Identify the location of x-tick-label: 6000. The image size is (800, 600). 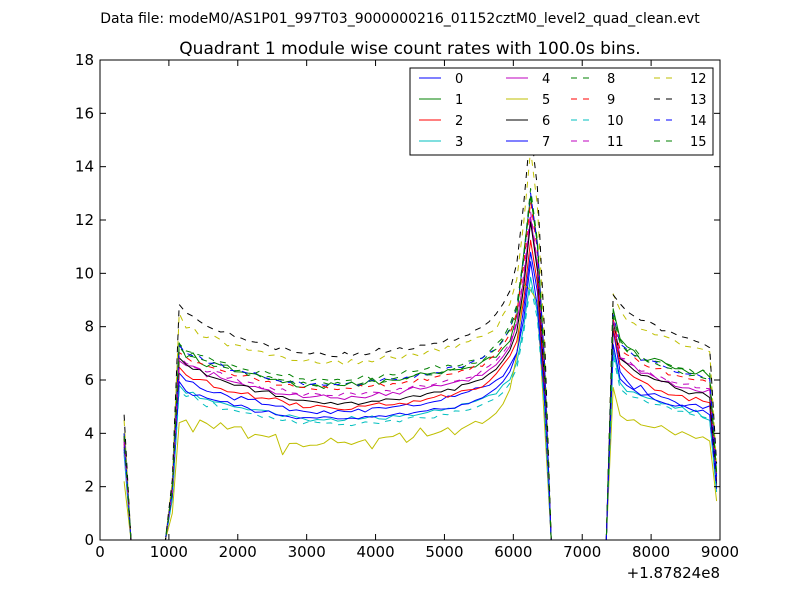
(513, 552).